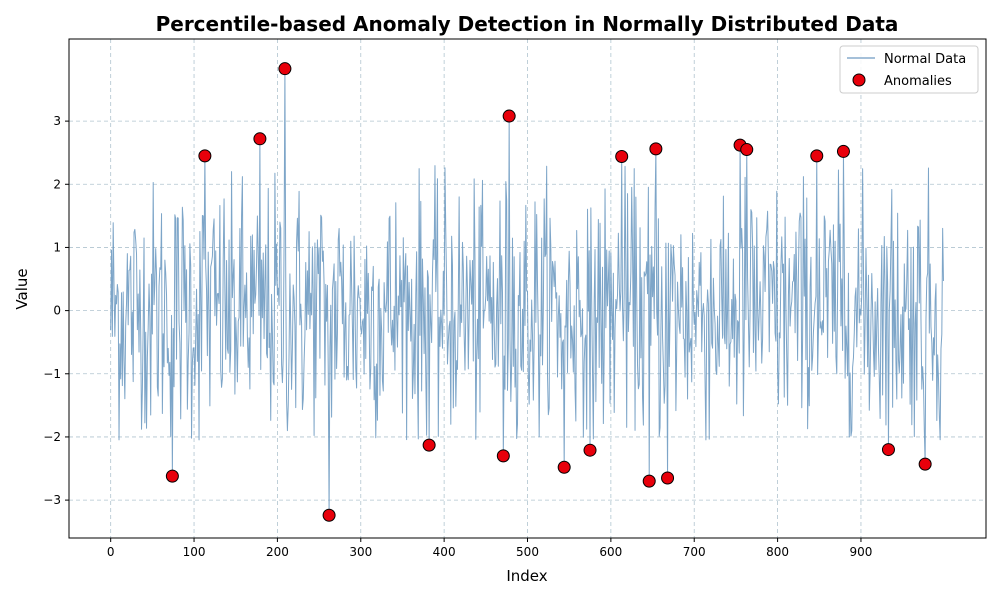 The height and width of the screenshot is (604, 1000). I want to click on x-tick-label: 0, so click(111, 552).